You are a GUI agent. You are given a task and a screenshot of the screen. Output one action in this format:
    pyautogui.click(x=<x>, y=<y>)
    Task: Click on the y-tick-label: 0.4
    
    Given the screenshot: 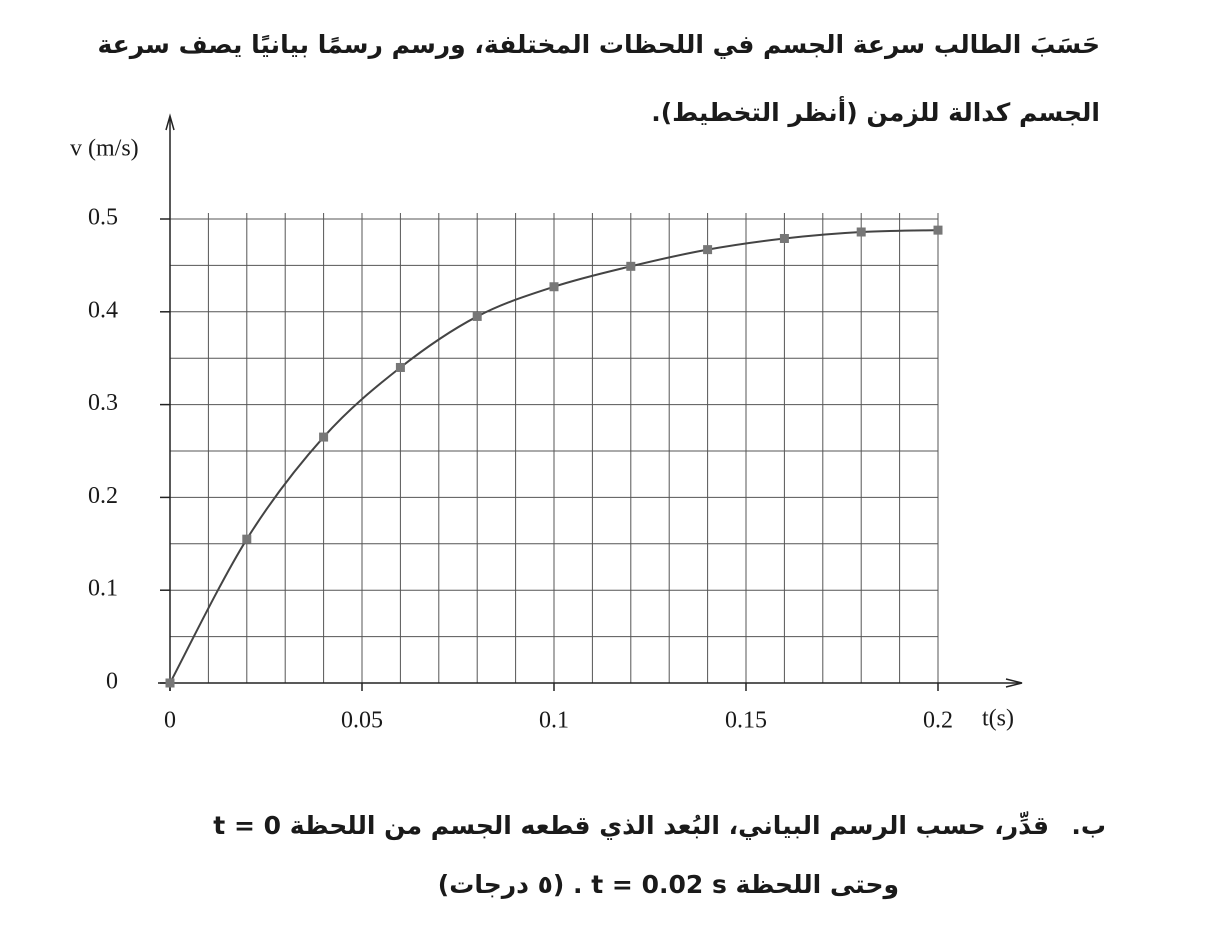 What is the action you would take?
    pyautogui.click(x=103, y=310)
    